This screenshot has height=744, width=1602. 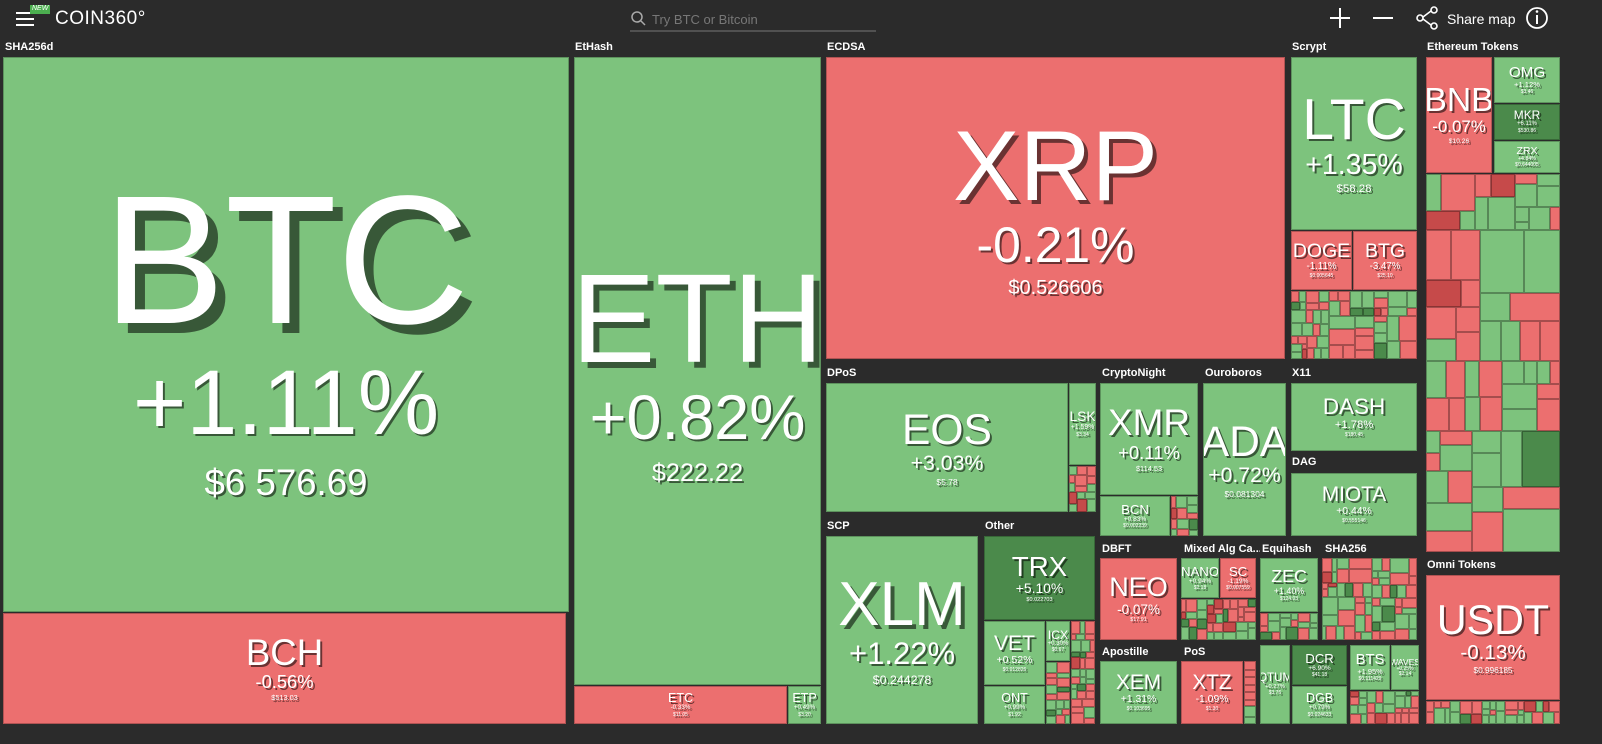 I want to click on coin-tile: TRX +5.10% $0.022703, so click(x=1039, y=578).